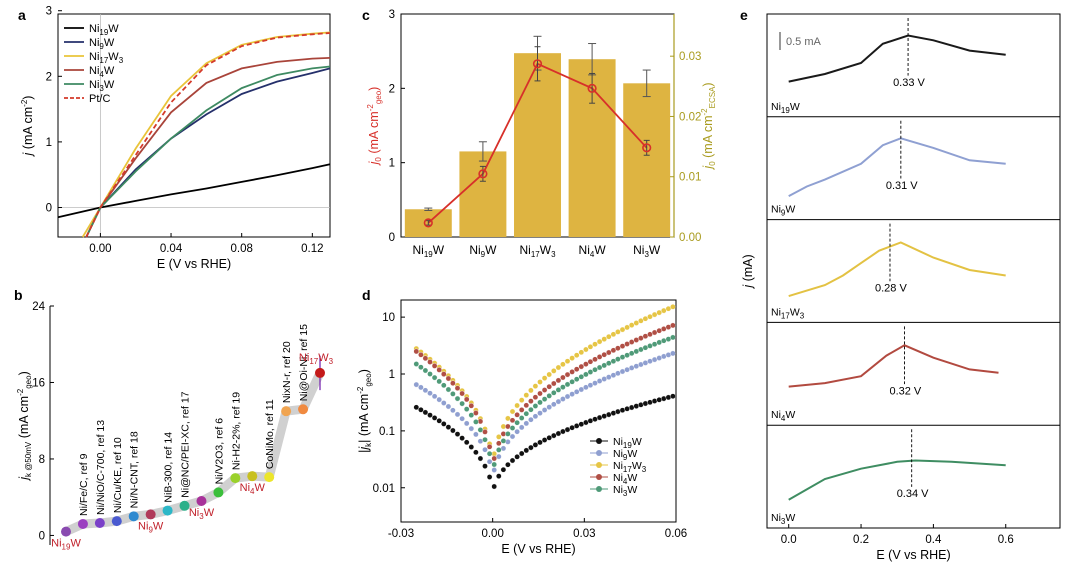 Image resolution: width=1080 pixels, height=566 pixels. I want to click on series-line-Ni3W, so click(208, 151).